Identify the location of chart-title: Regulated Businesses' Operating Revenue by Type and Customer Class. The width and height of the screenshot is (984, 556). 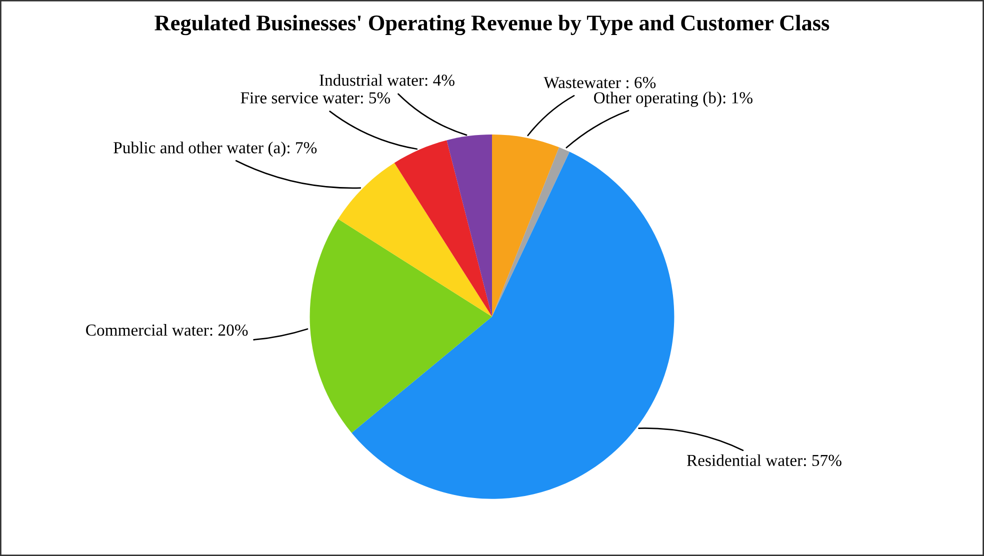
(492, 25).